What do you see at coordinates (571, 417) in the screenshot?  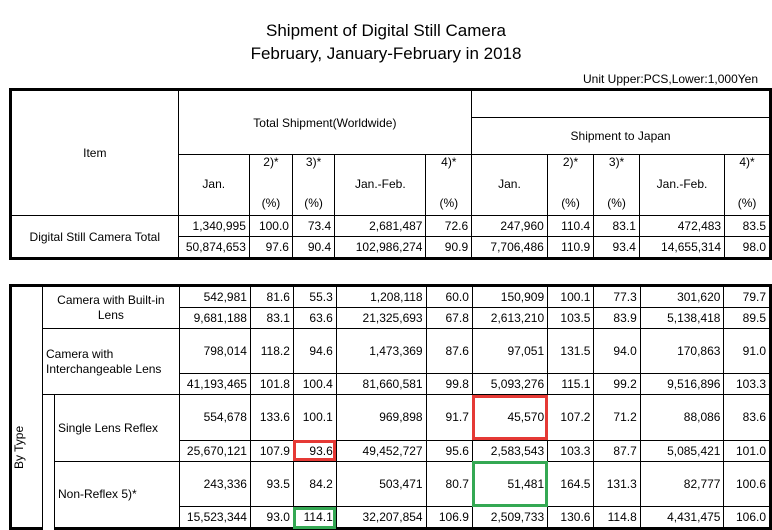 I see `cell: 107.2` at bounding box center [571, 417].